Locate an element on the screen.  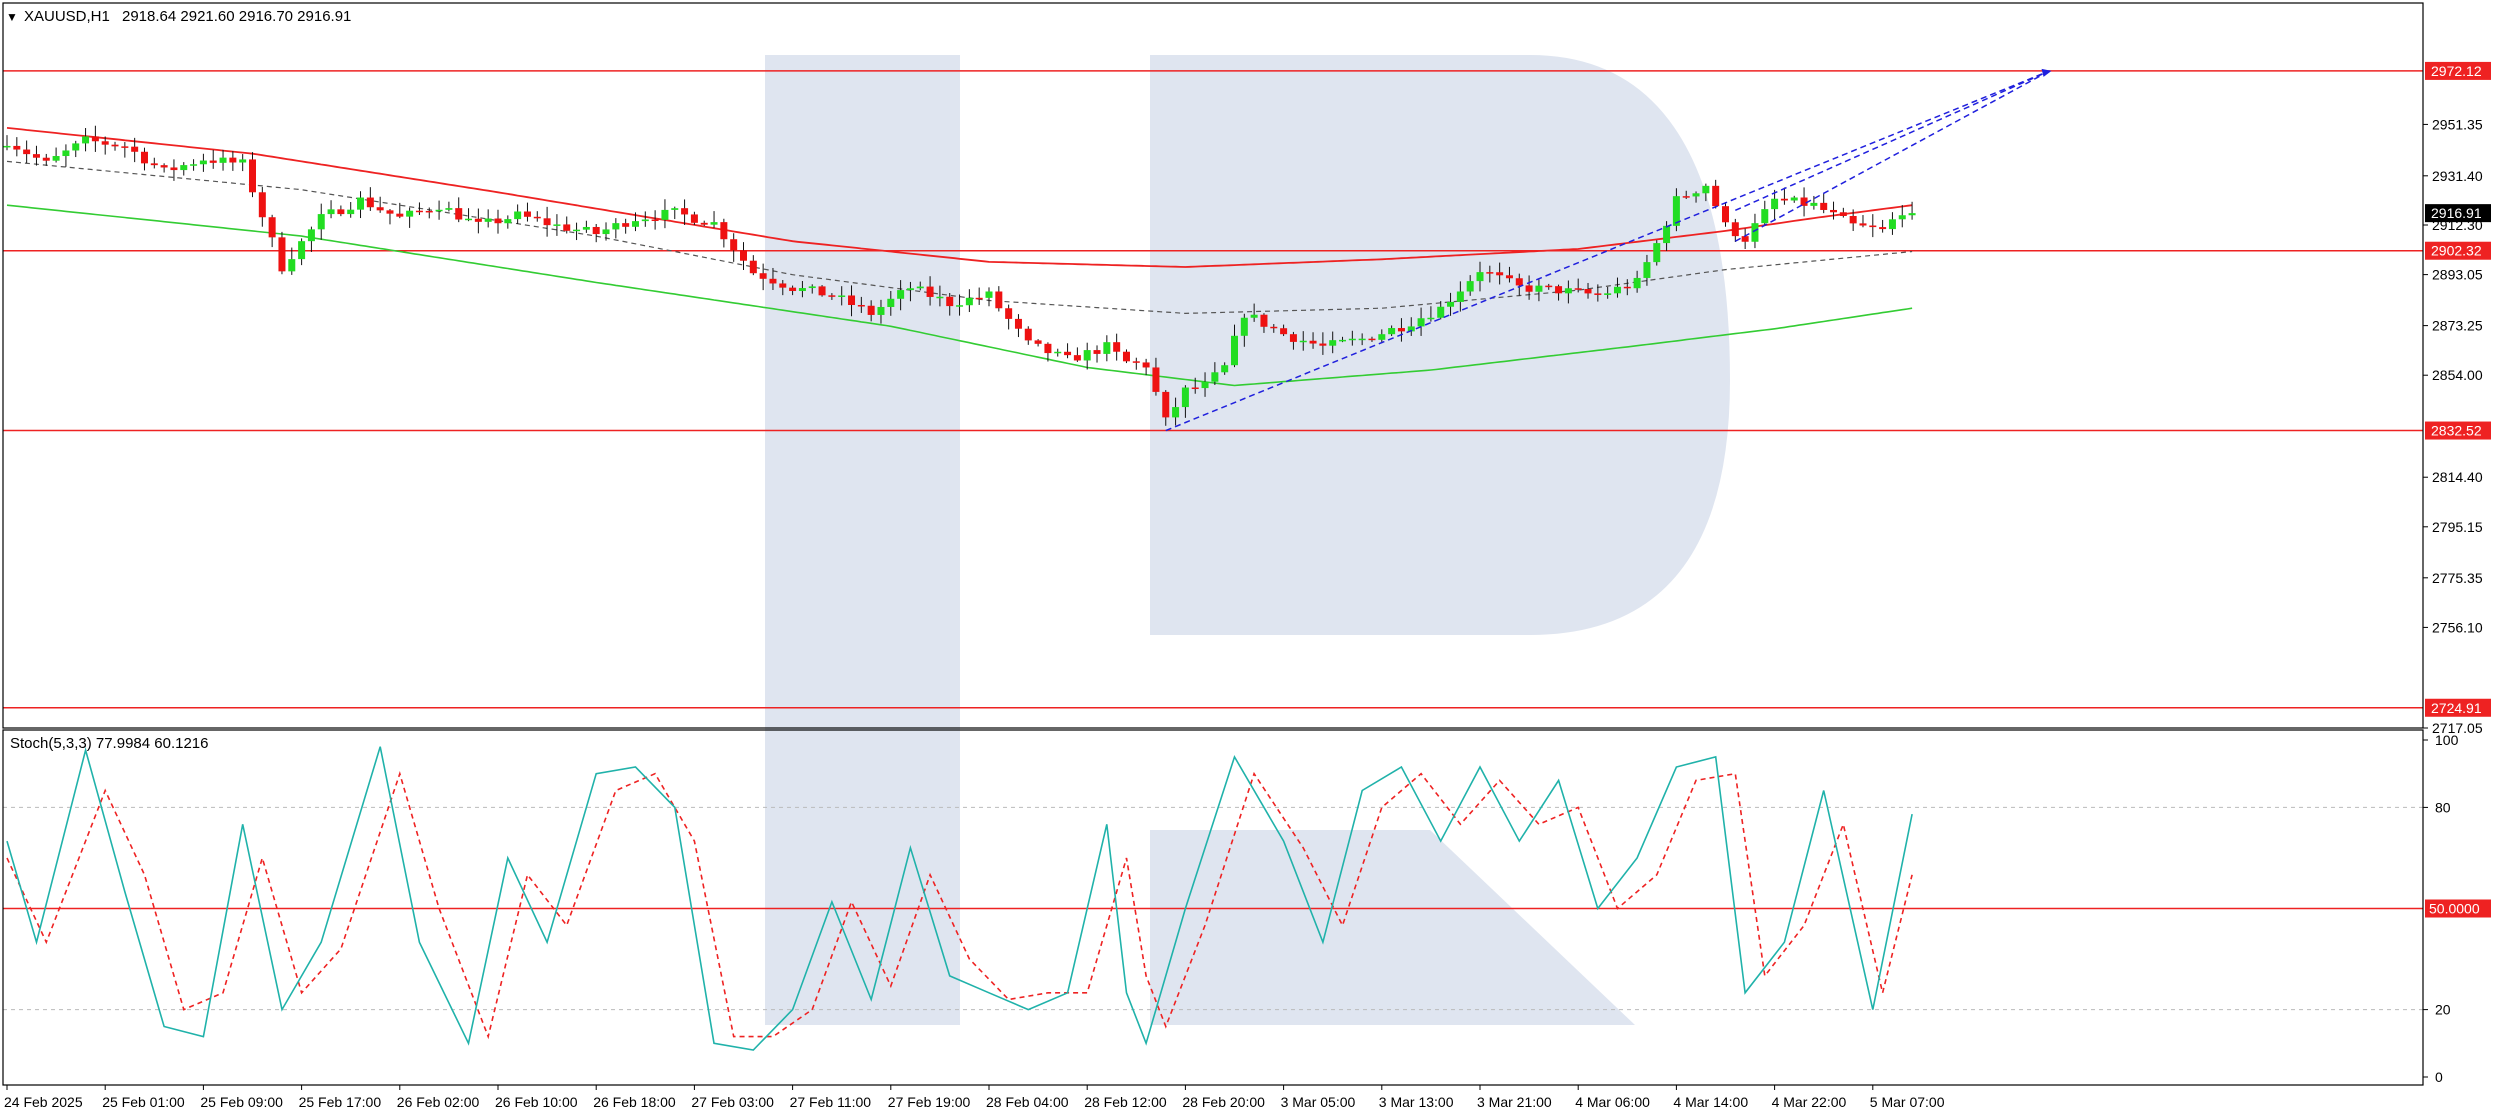
symbol-label: XAUUSD,H1 is located at coordinates (67, 16).